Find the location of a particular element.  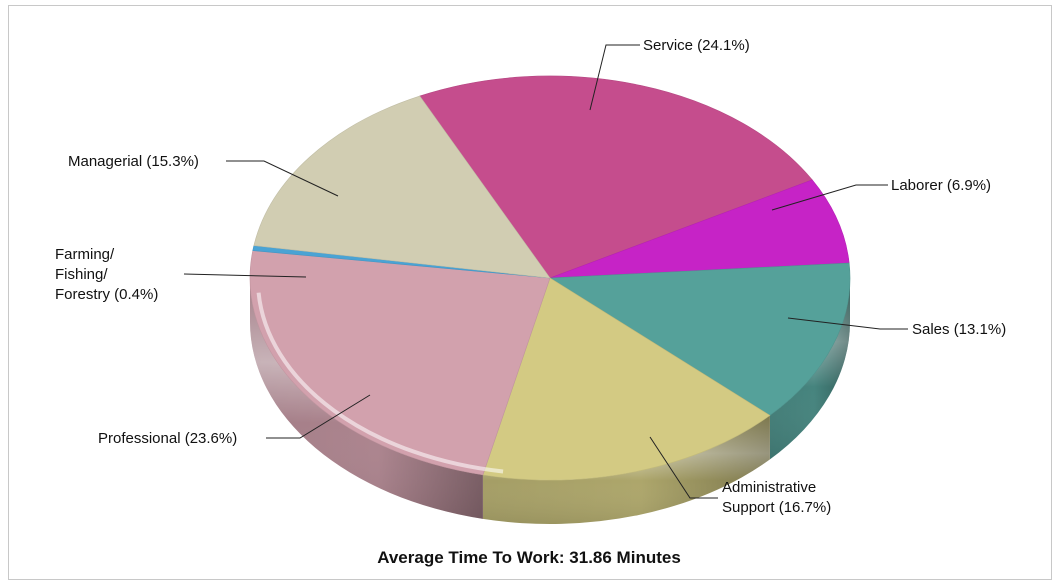

slice-label-line: Farming/ is located at coordinates (85, 254).